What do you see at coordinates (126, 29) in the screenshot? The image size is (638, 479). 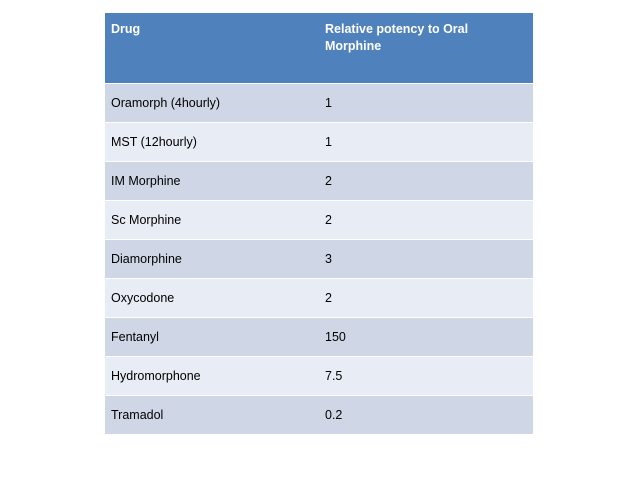 I see `header-drug: Drug` at bounding box center [126, 29].